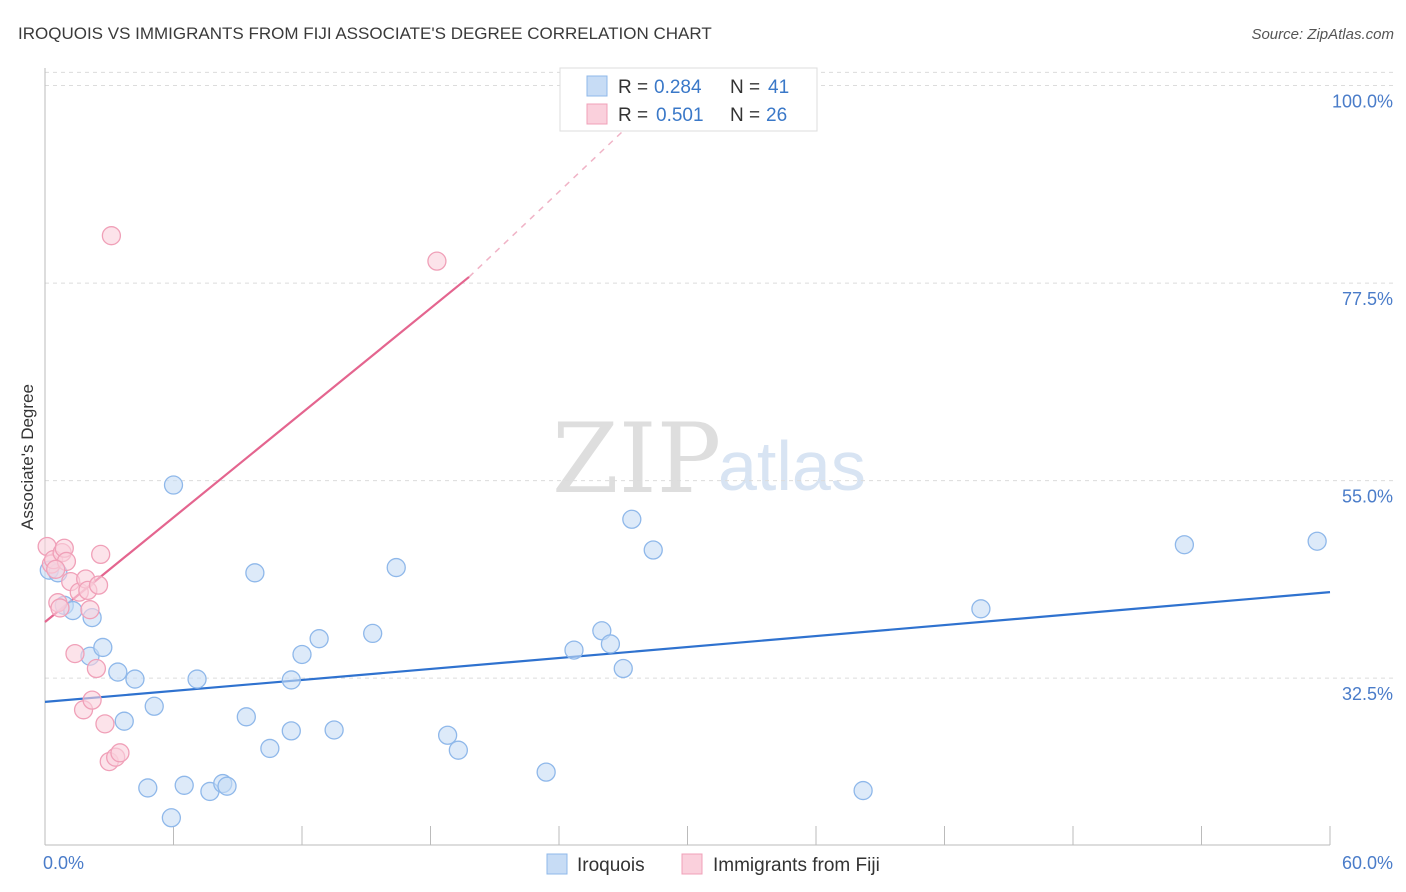 This screenshot has height=892, width=1406. I want to click on bottom-legend-swatch-iroquois, so click(557, 864).